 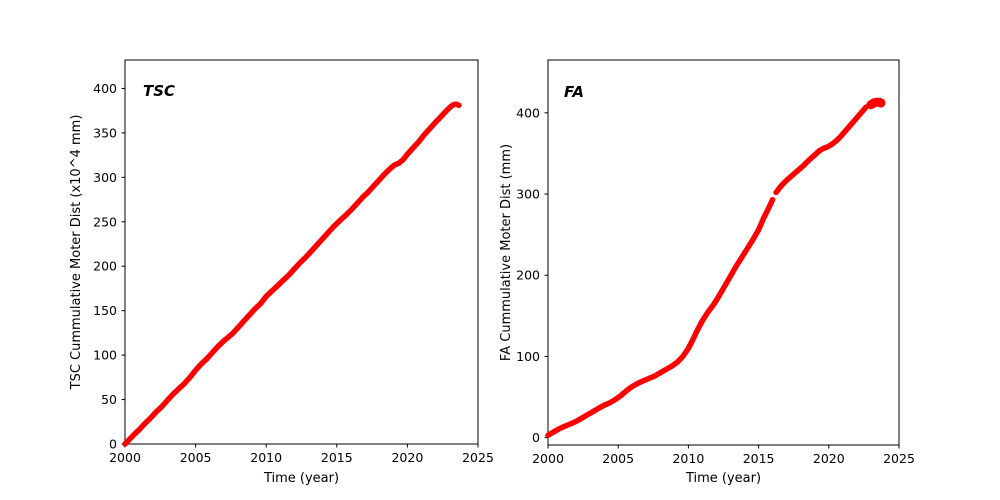 I want to click on panel-title: TSC, so click(x=159, y=91).